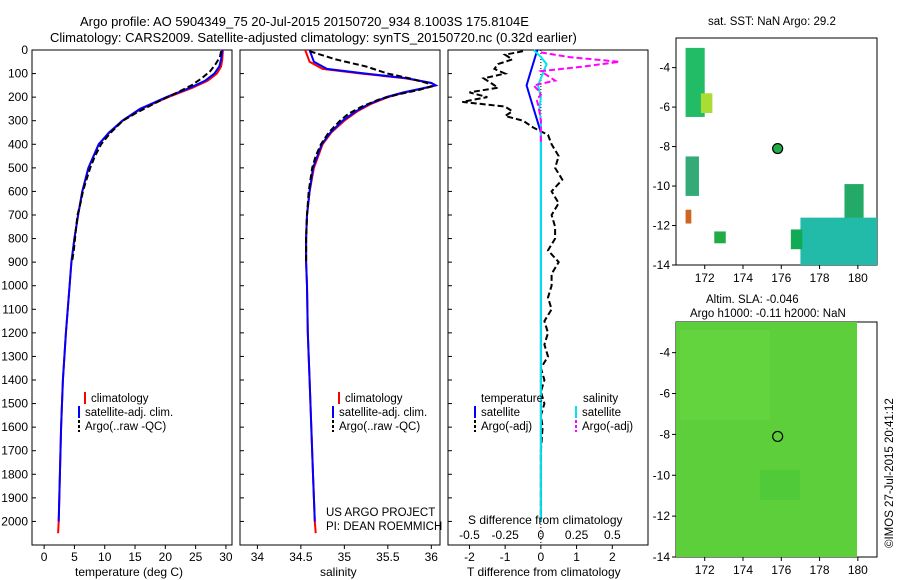 The width and height of the screenshot is (900, 580). What do you see at coordinates (14, 521) in the screenshot?
I see `depth-tick-label: 2000` at bounding box center [14, 521].